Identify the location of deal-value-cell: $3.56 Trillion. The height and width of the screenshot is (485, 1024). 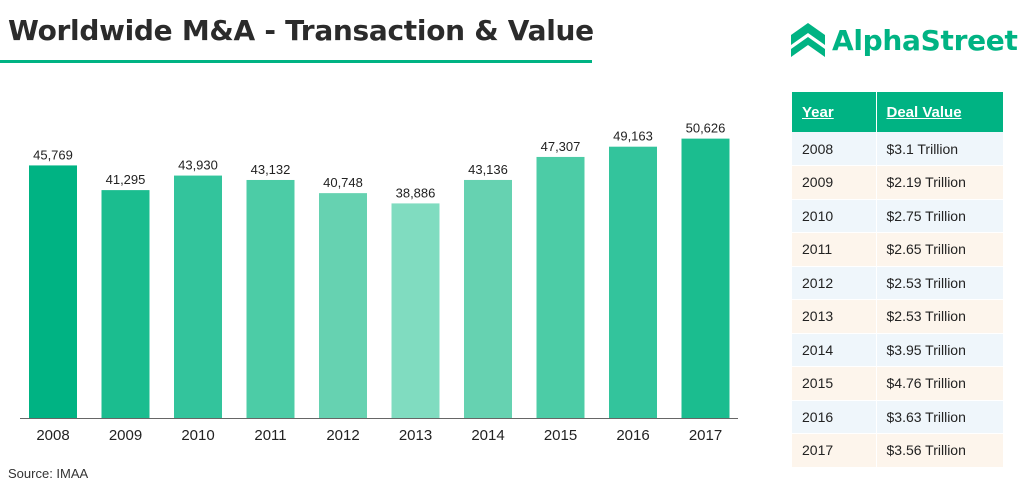
(939, 450).